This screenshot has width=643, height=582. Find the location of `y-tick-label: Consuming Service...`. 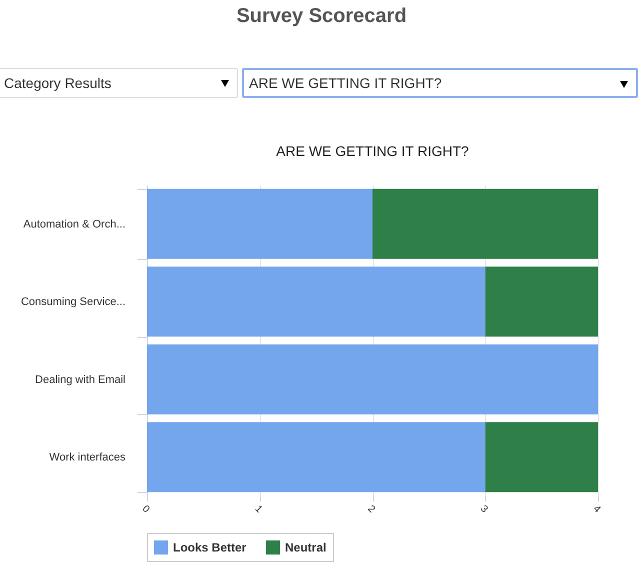

y-tick-label: Consuming Service... is located at coordinates (73, 302).